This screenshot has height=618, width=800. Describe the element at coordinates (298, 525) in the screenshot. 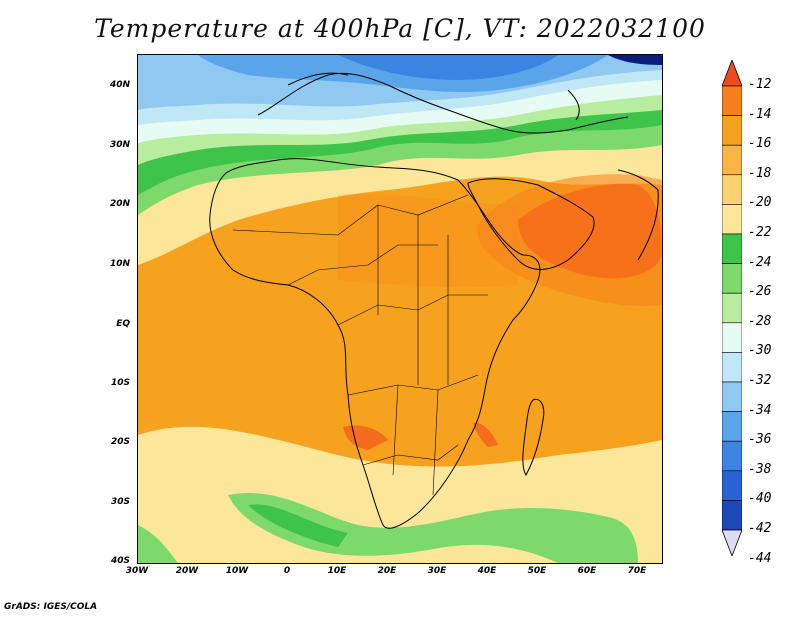

I see `southern-green-band-dark` at that location.